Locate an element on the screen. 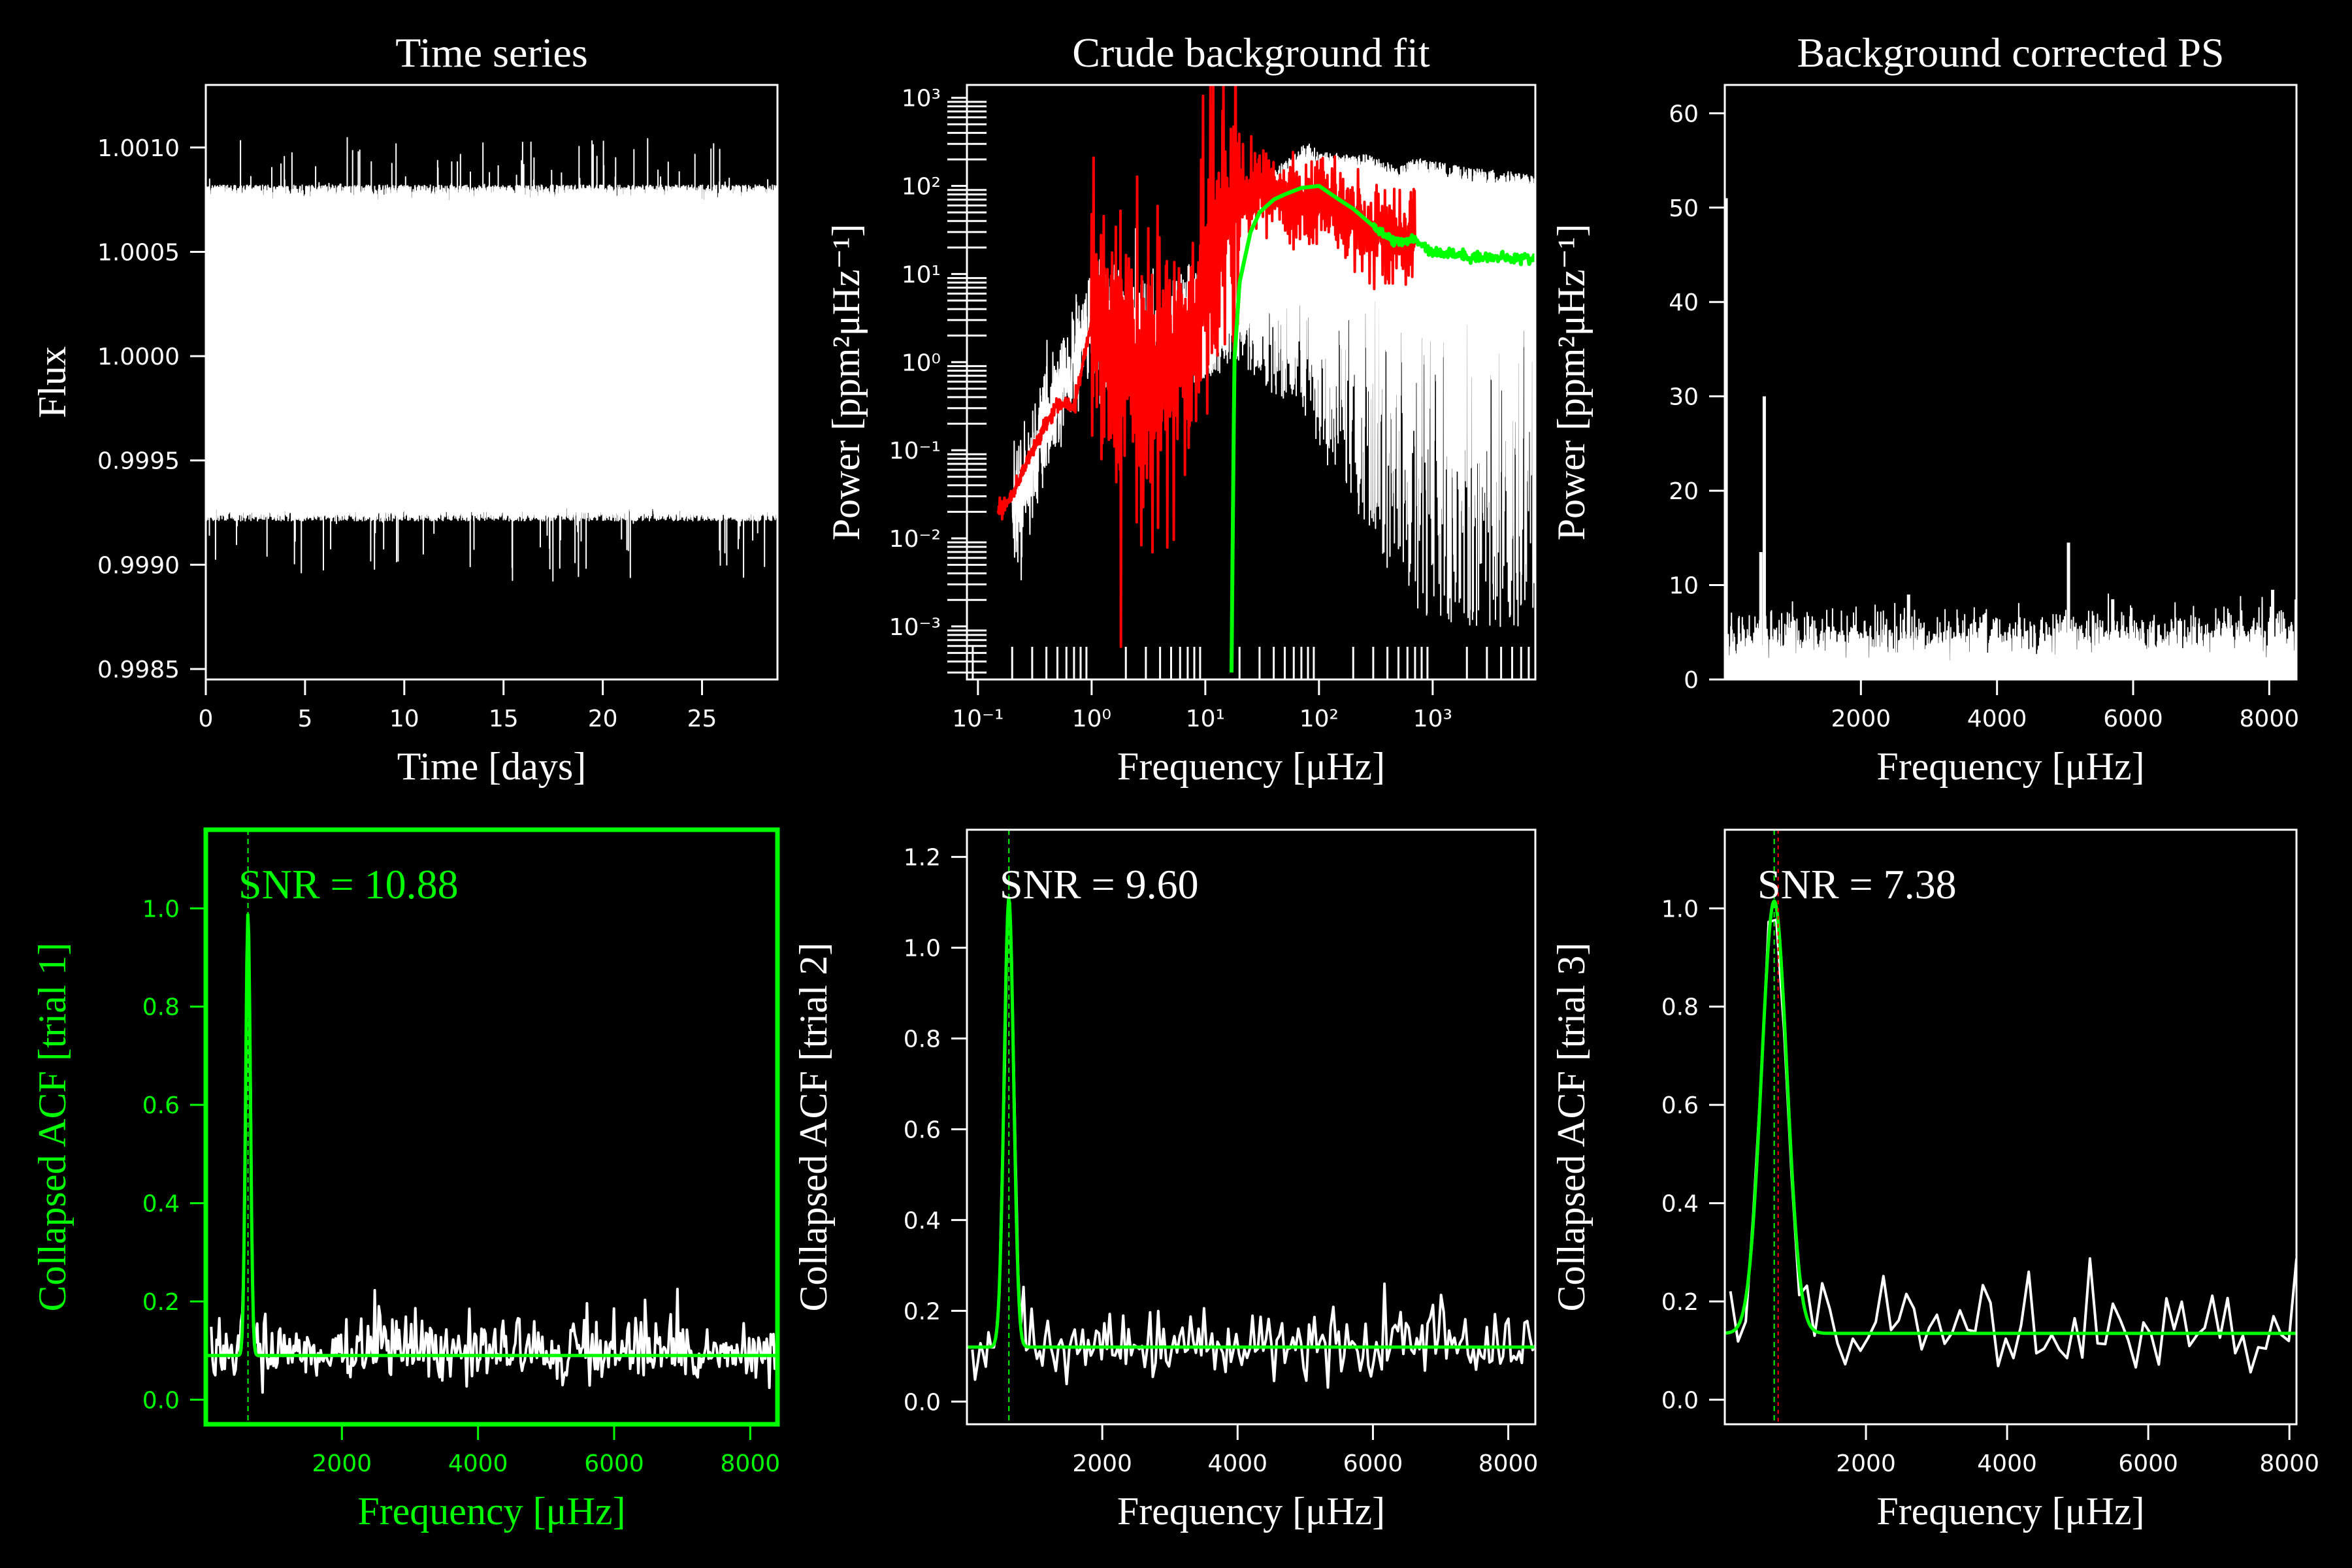 The height and width of the screenshot is (1568, 2352). spike-group is located at coordinates (2000, 438).